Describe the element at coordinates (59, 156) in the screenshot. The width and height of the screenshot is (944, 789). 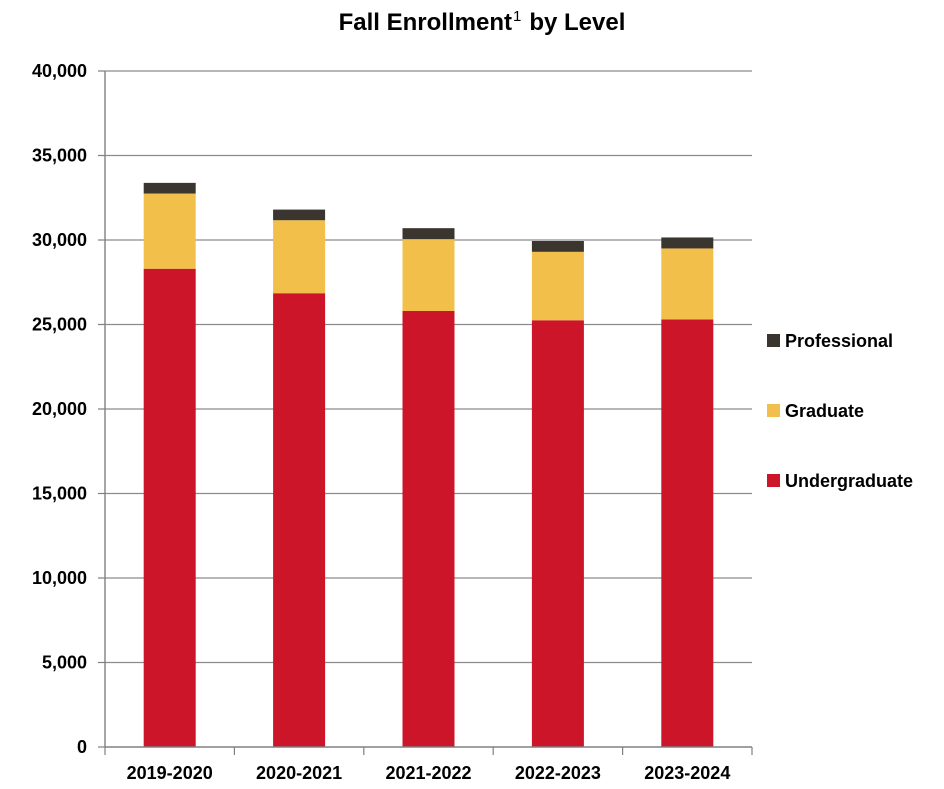
I see `y-tick-label: 35,000` at that location.